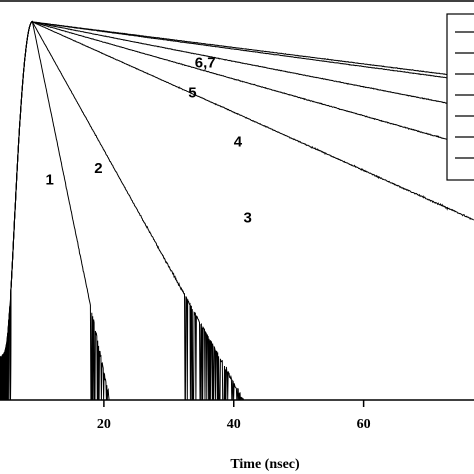 The image size is (474, 474). I want to click on x-tick-label-60: 60, so click(364, 424).